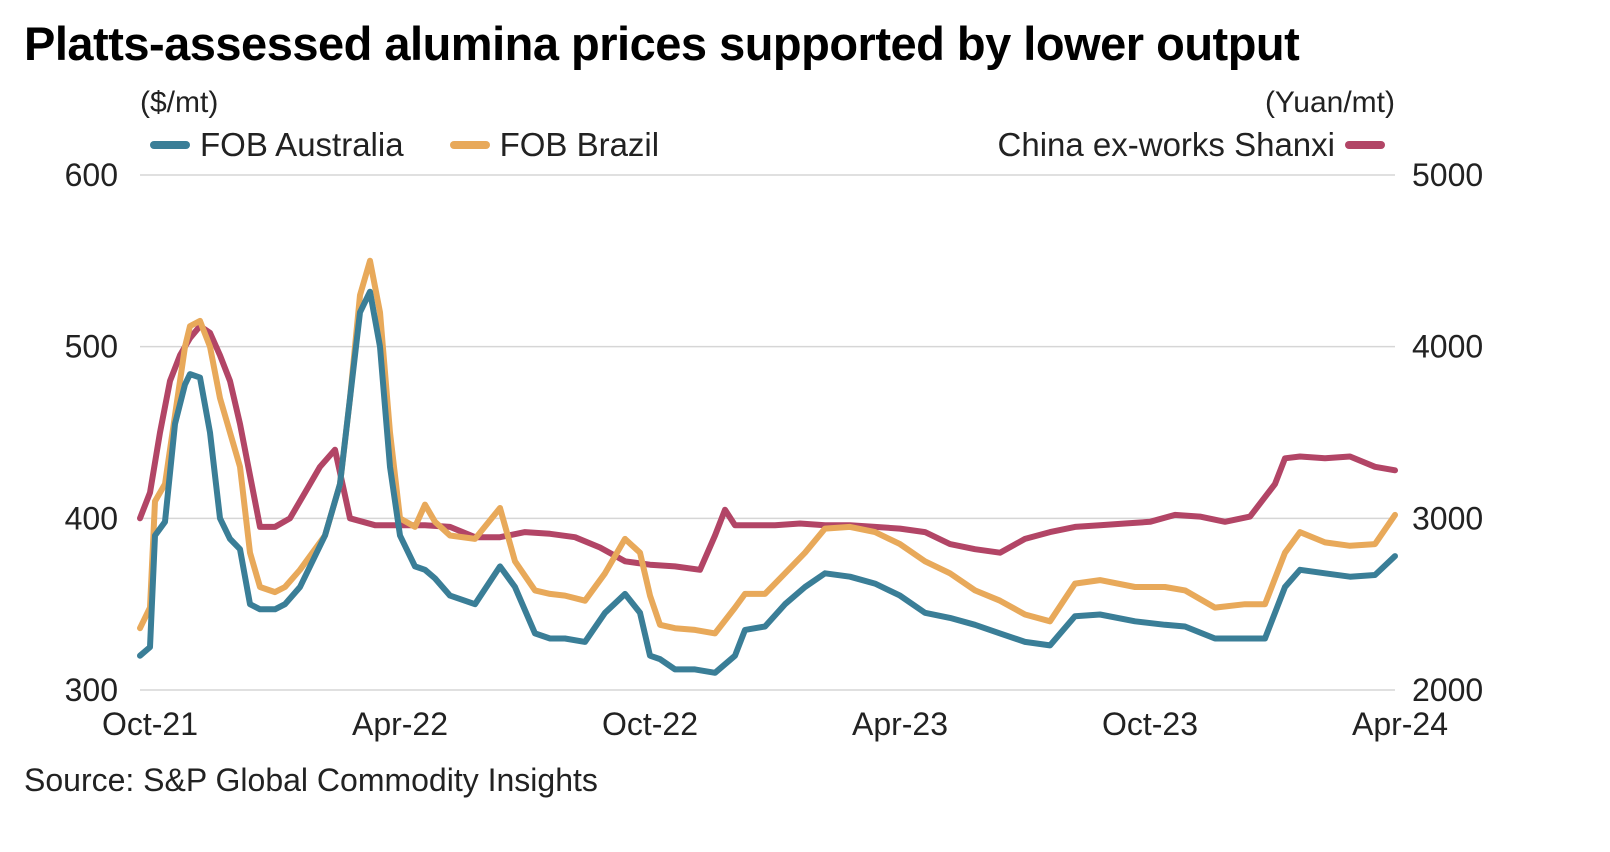 This screenshot has width=1610, height=852. What do you see at coordinates (1166, 144) in the screenshot?
I see `legend-label-china-shanxi: China ex-works Shanxi` at bounding box center [1166, 144].